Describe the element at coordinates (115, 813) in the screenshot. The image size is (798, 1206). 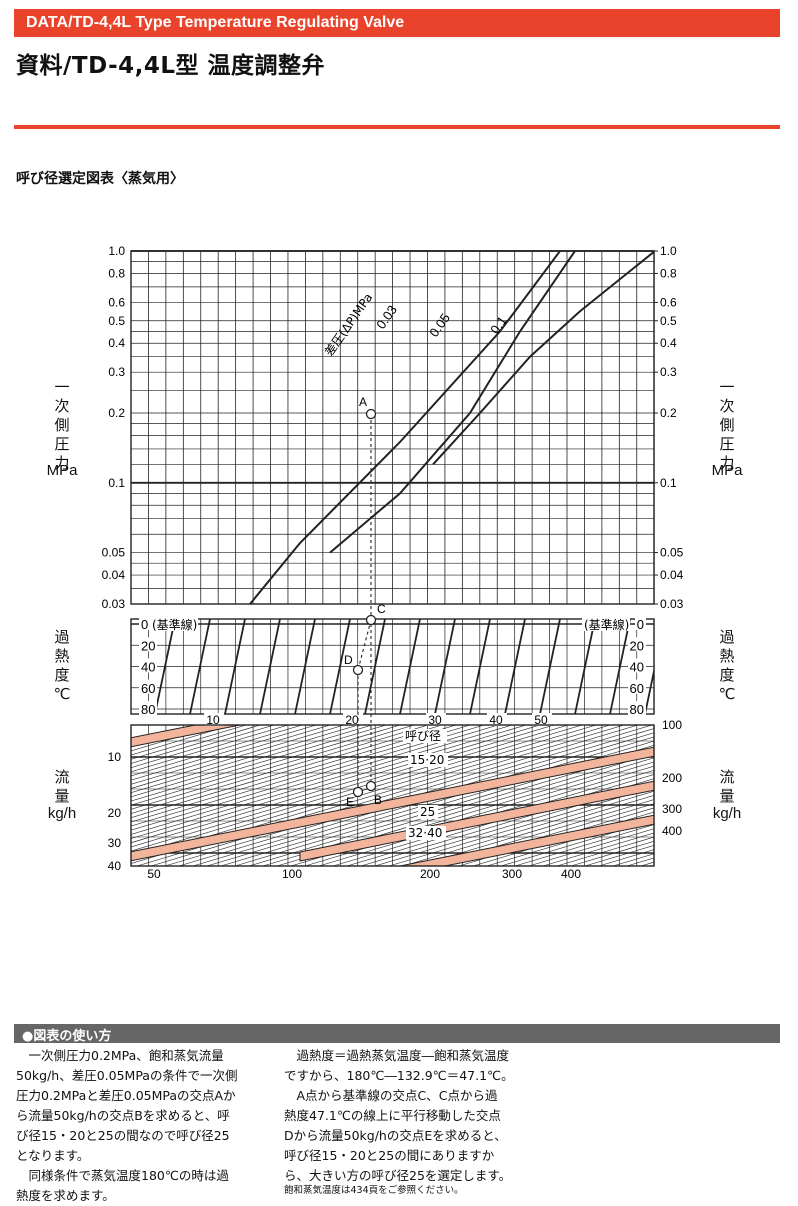
I see `flow-tick-left: 20` at that location.